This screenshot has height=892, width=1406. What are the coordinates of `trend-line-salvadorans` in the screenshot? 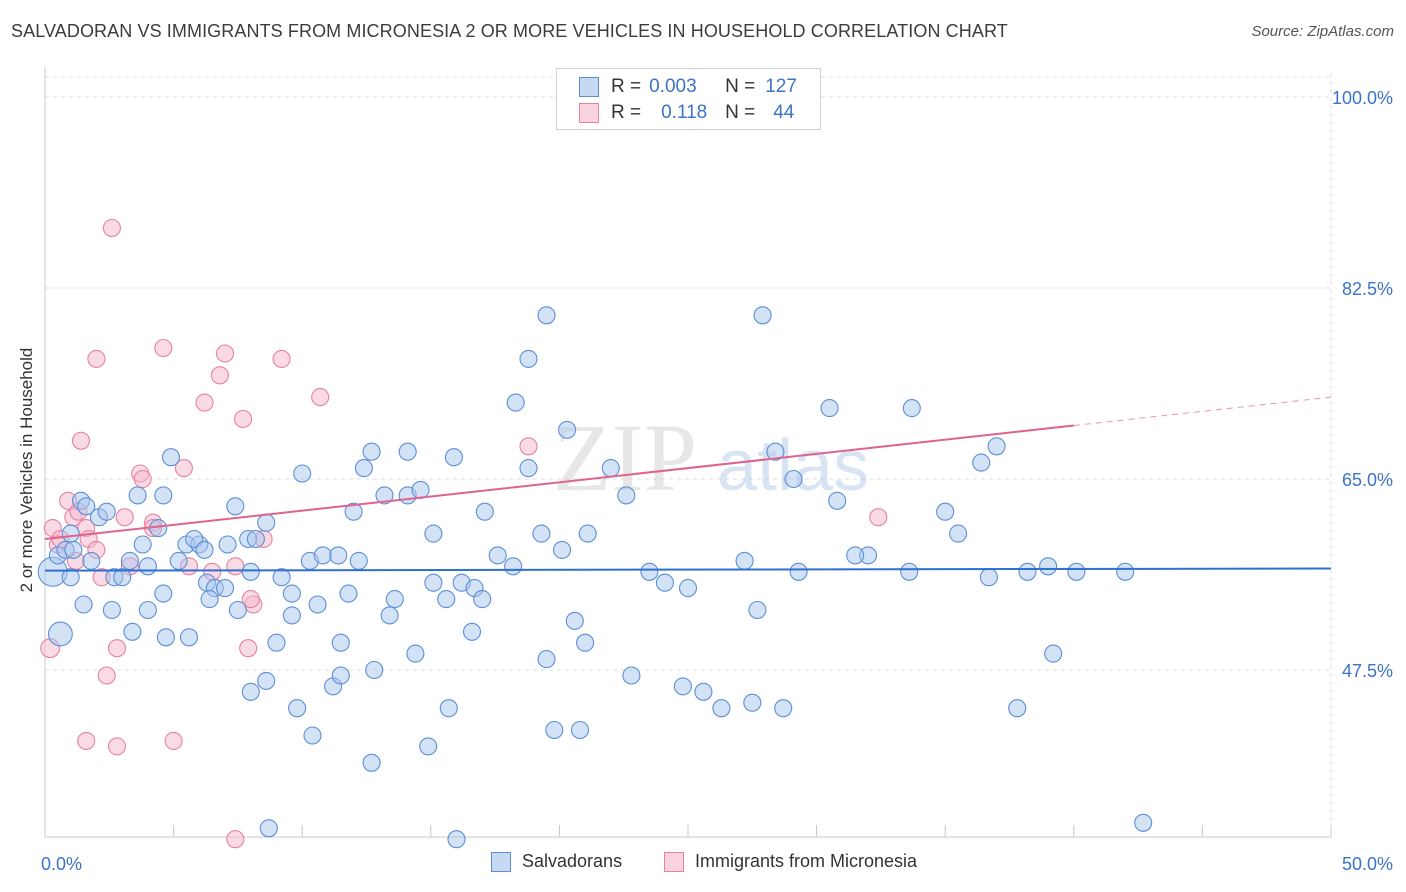 It's located at (688, 569).